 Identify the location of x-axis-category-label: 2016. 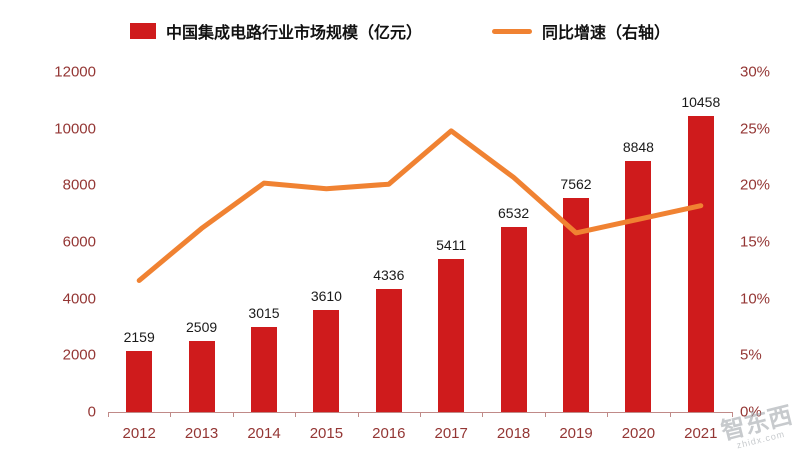
(389, 433).